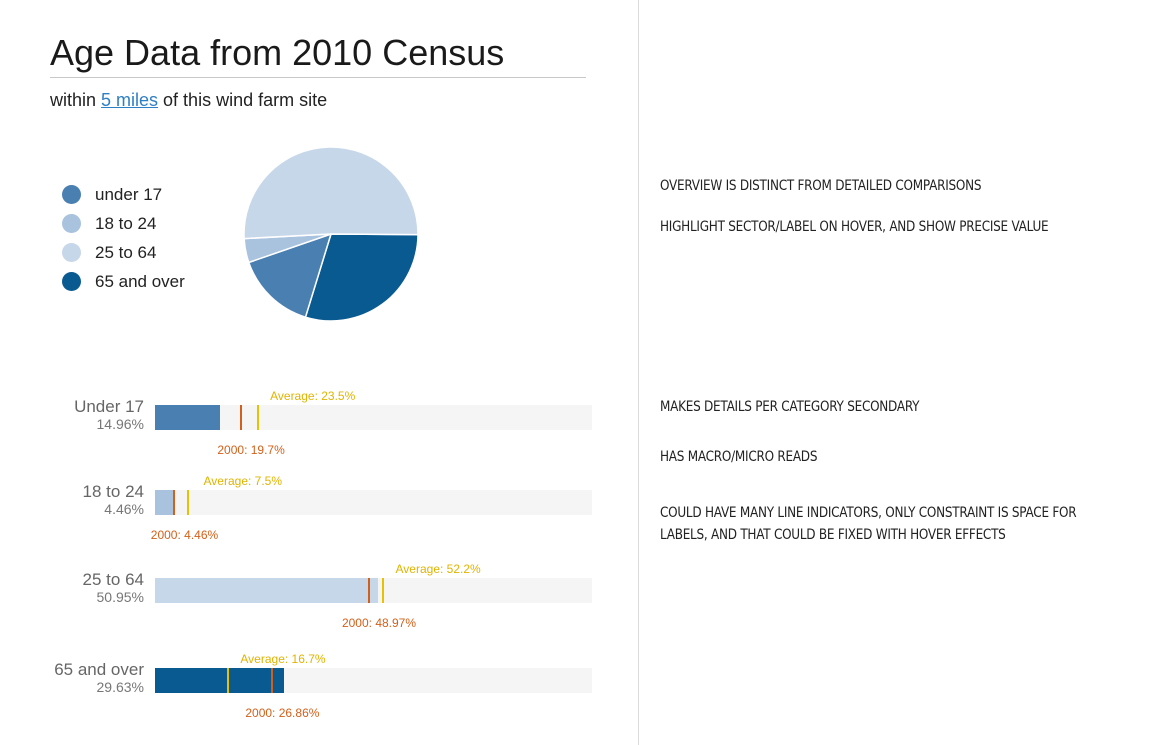 The width and height of the screenshot is (1159, 745). What do you see at coordinates (130, 100) in the screenshot?
I see `radius-link: 5 miles` at bounding box center [130, 100].